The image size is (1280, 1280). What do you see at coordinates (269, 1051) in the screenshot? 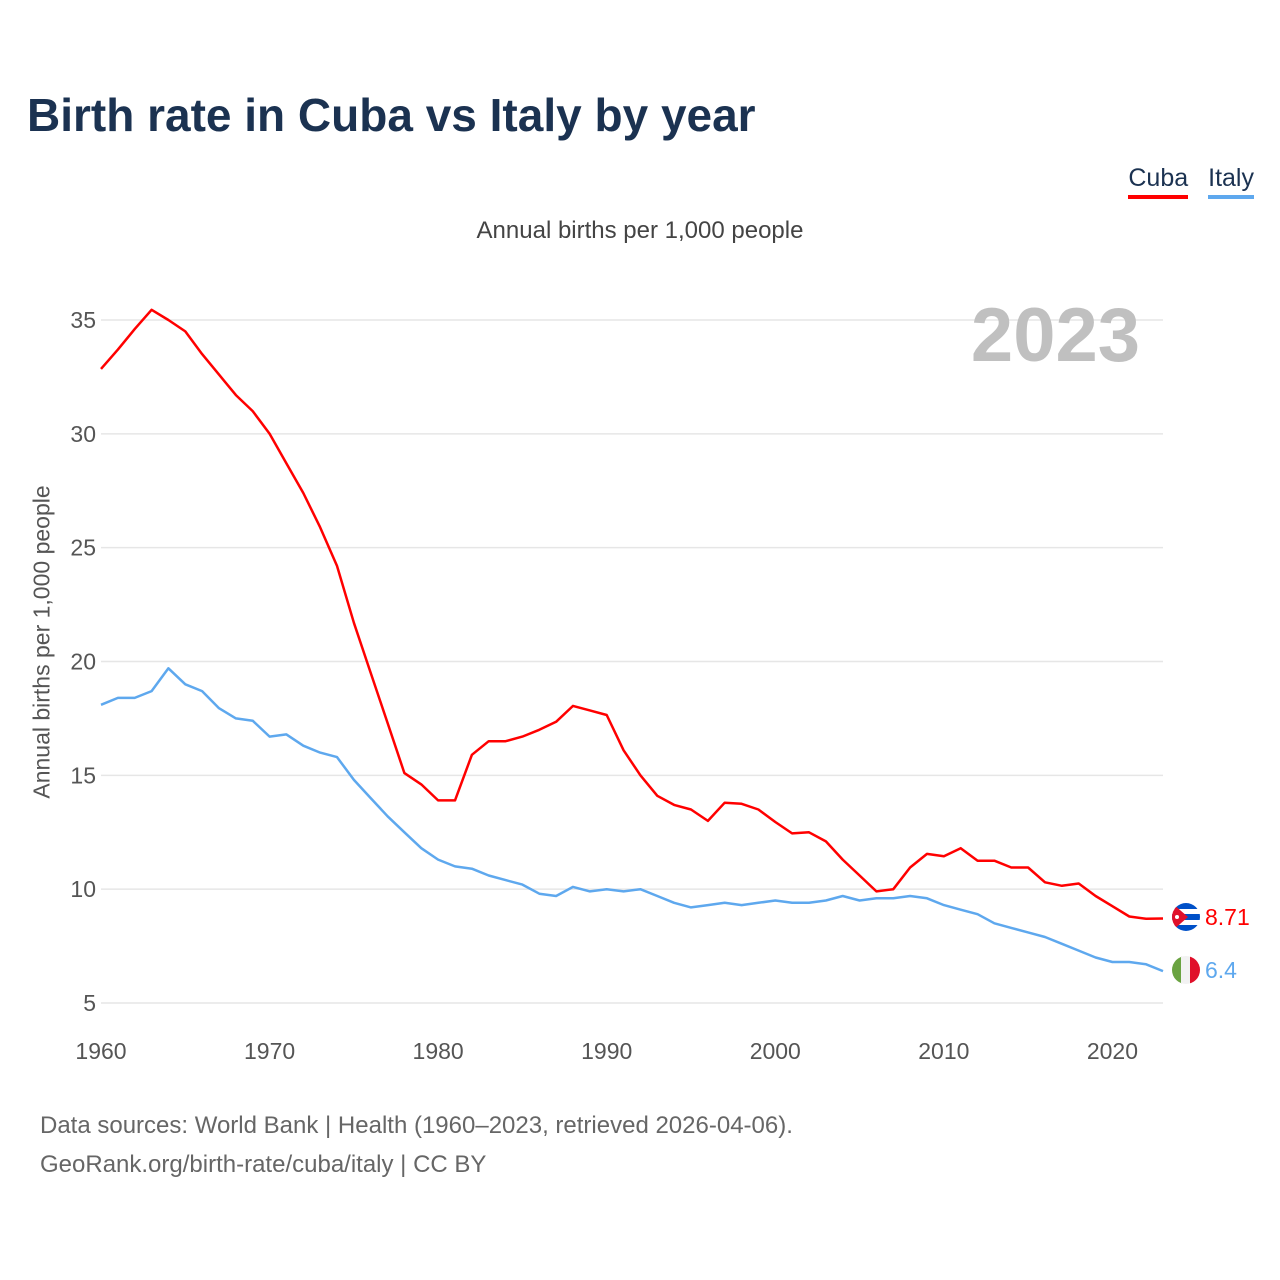
I see `x-tick-label: 1970` at bounding box center [269, 1051].